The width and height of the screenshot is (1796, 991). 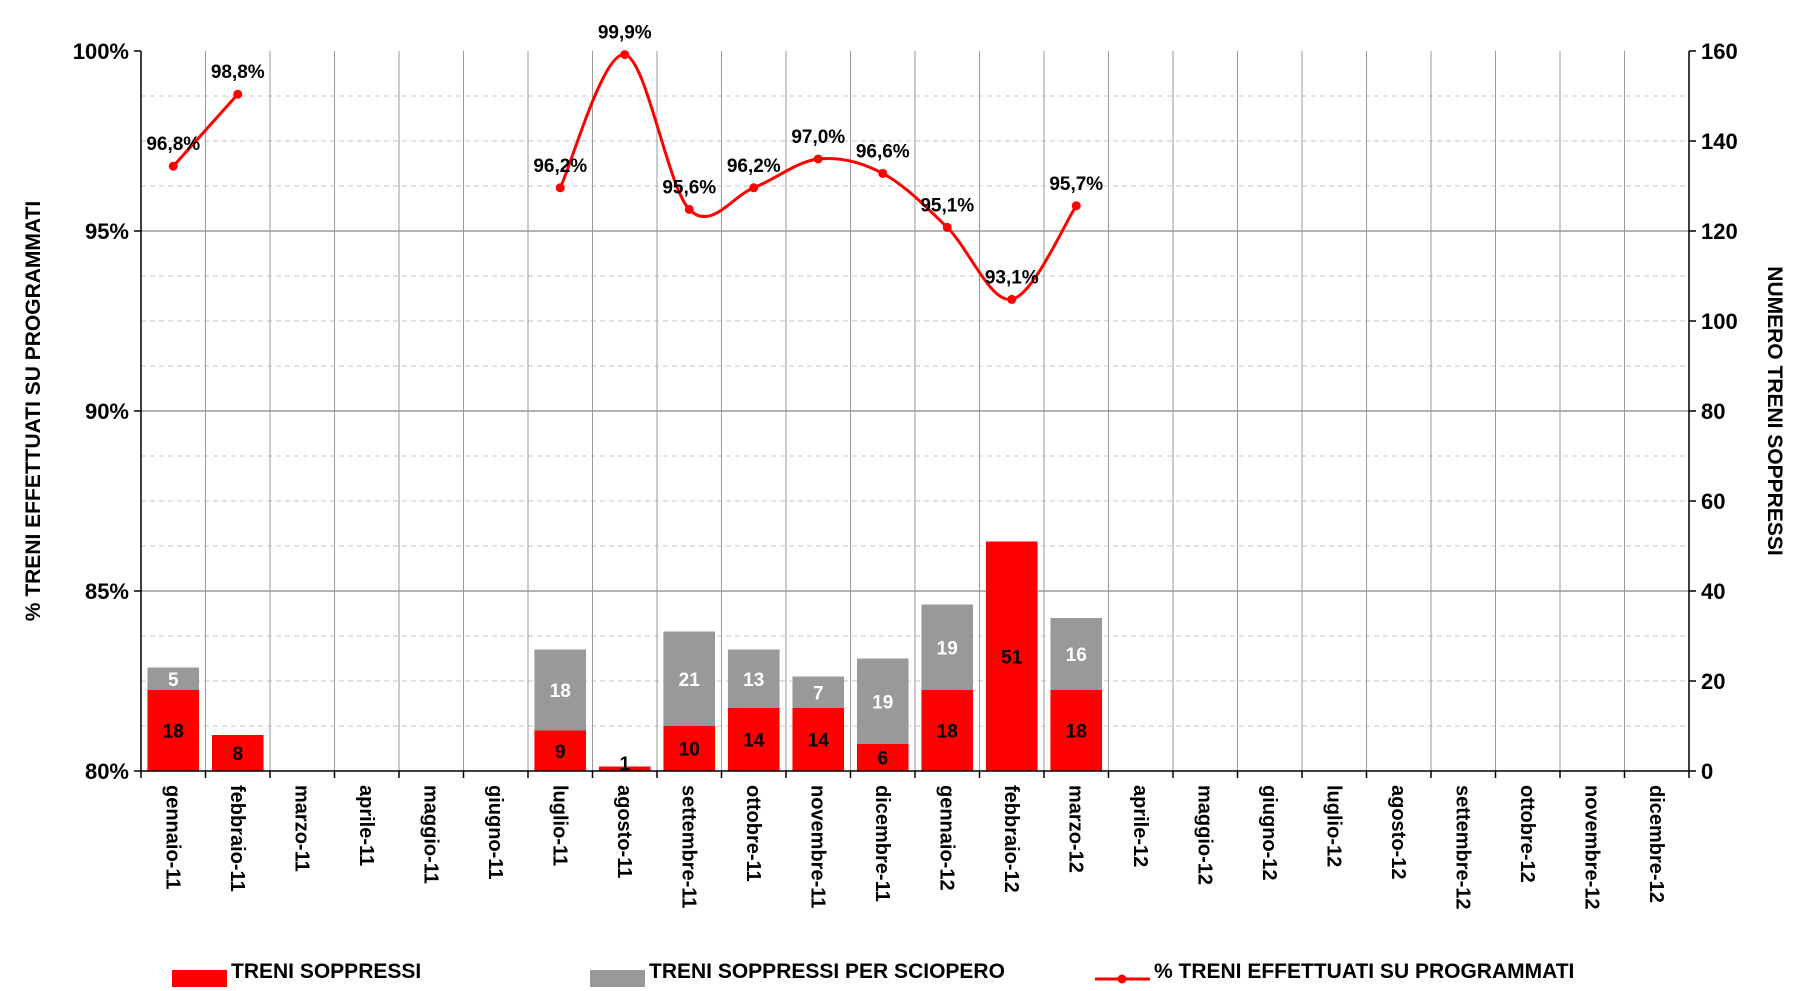 I want to click on bar-label-sciopero: 16, so click(x=1076, y=655).